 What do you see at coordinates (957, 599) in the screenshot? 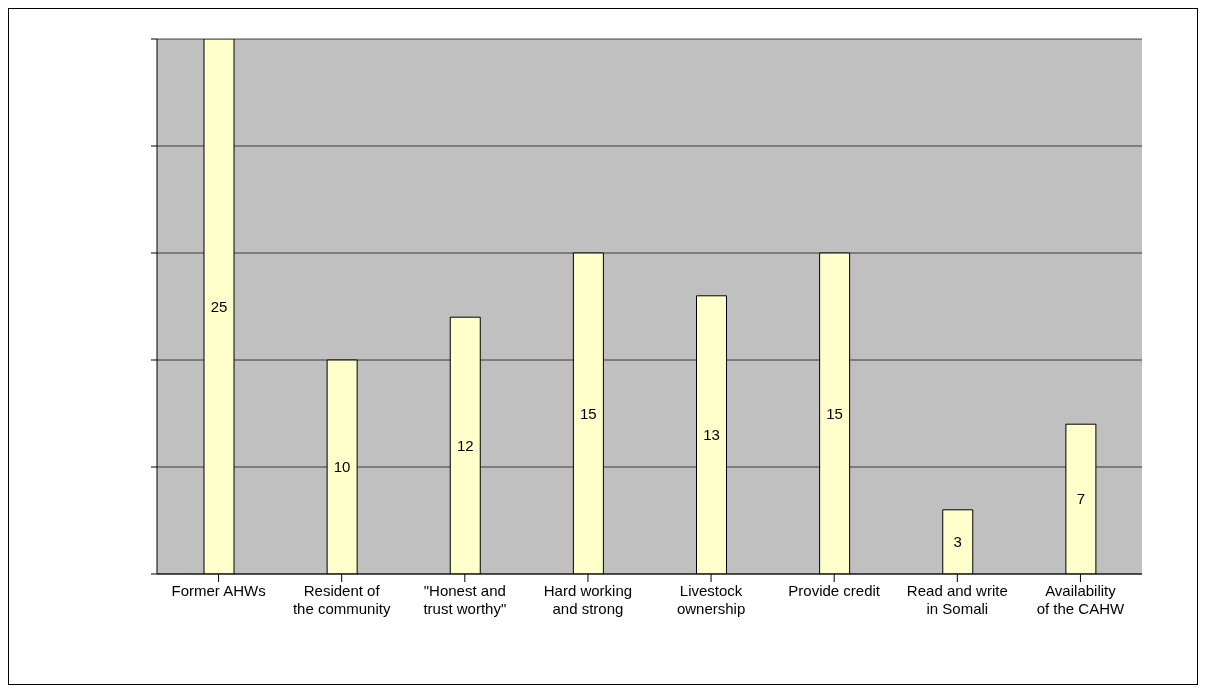
I see `x-tick-label: Read and write in Somali` at bounding box center [957, 599].